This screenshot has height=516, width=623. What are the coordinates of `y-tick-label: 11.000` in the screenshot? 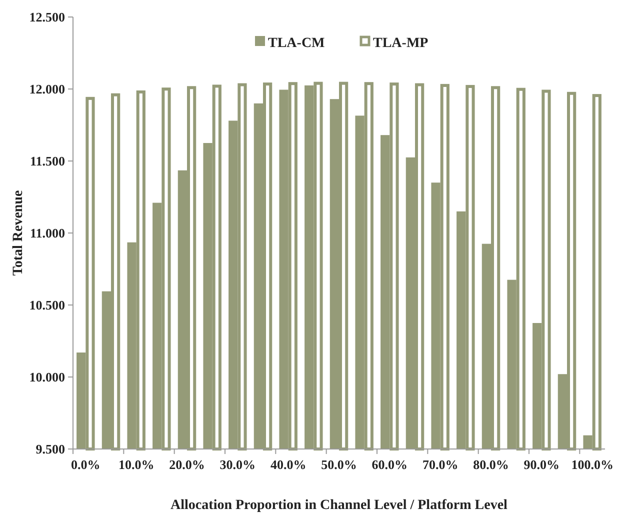 It's located at (47, 233).